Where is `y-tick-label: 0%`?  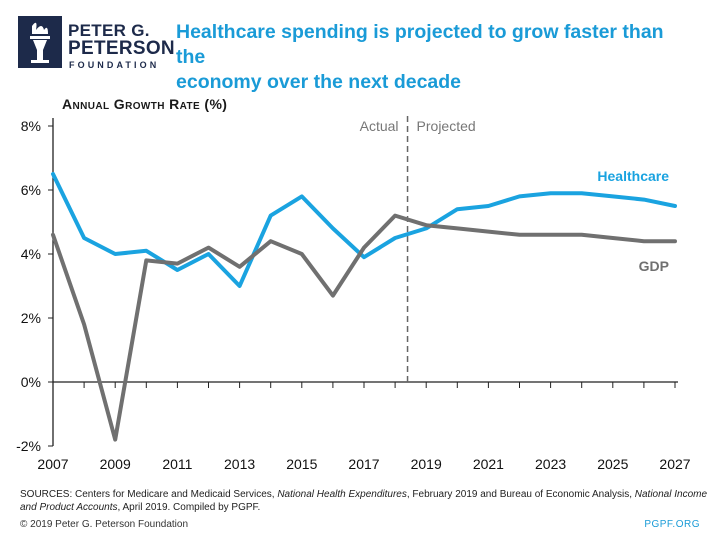
y-tick-label: 0% is located at coordinates (31, 382).